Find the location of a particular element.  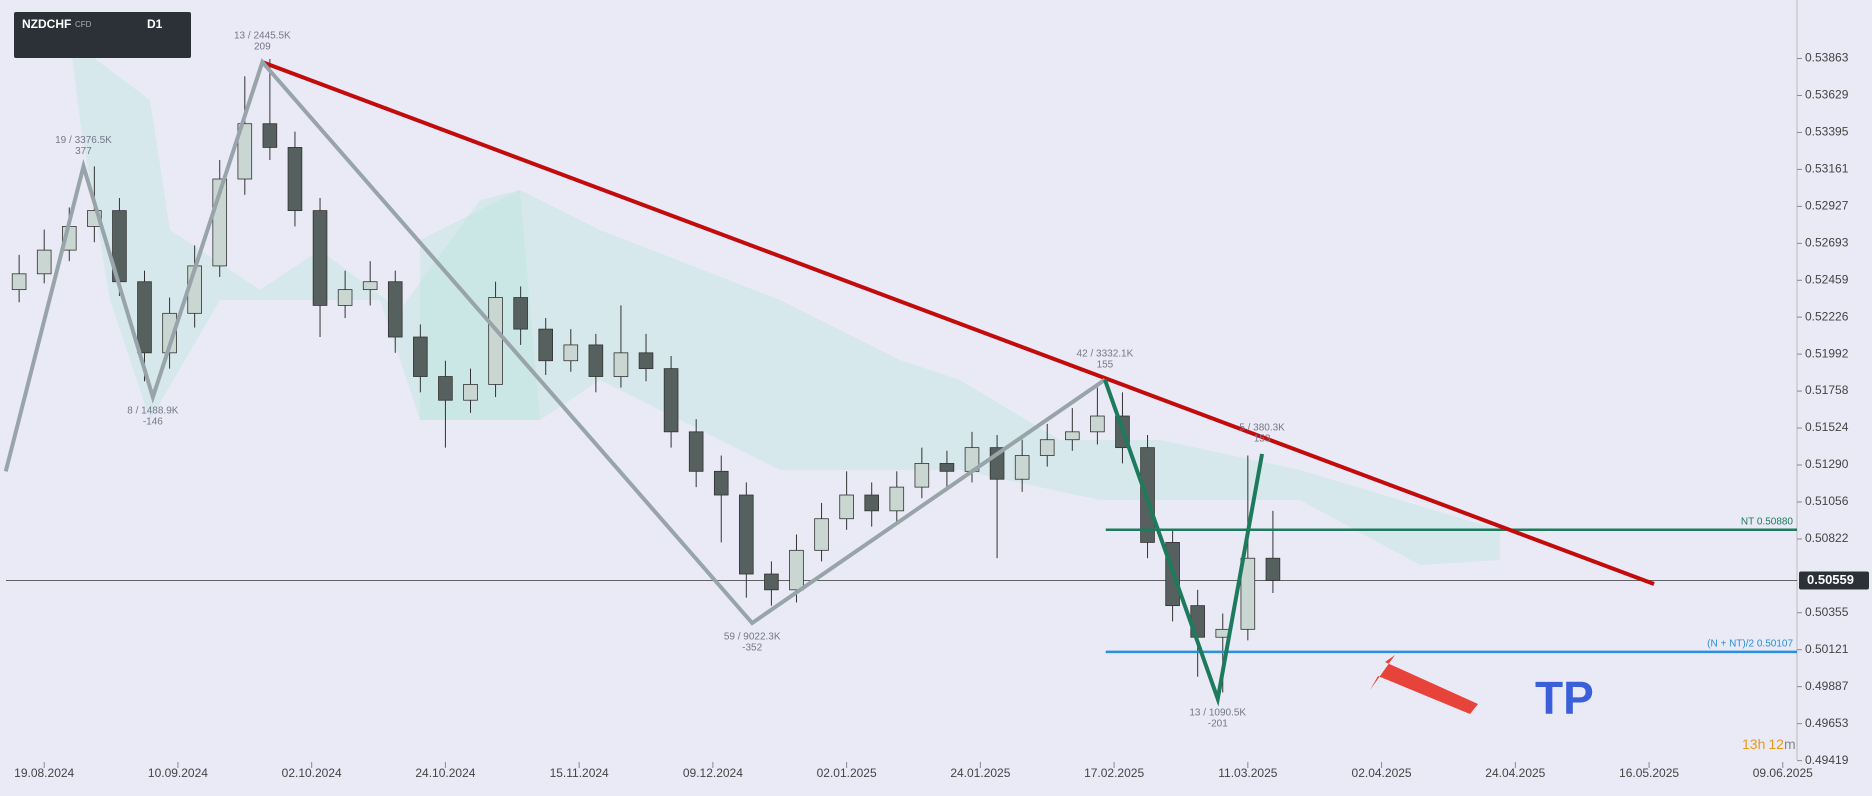

timer-part: h is located at coordinates (1762, 744).